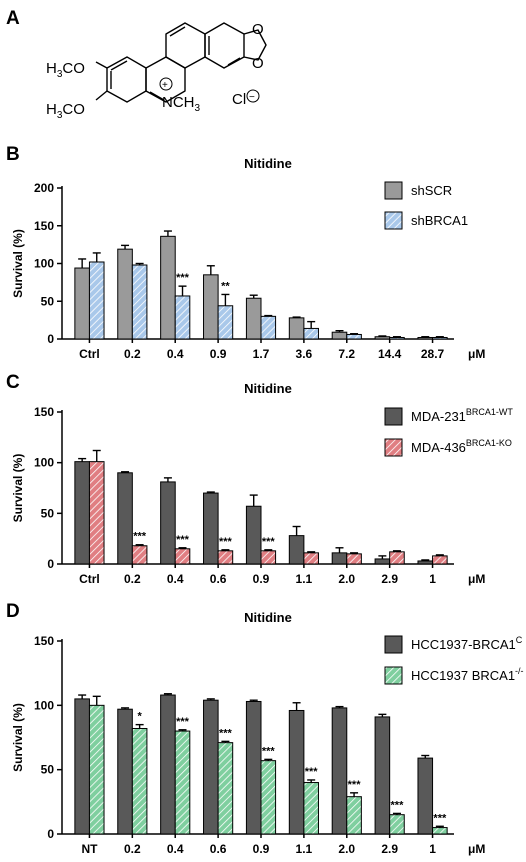 The height and width of the screenshot is (862, 526). I want to click on panel-label-d: D, so click(13, 611).